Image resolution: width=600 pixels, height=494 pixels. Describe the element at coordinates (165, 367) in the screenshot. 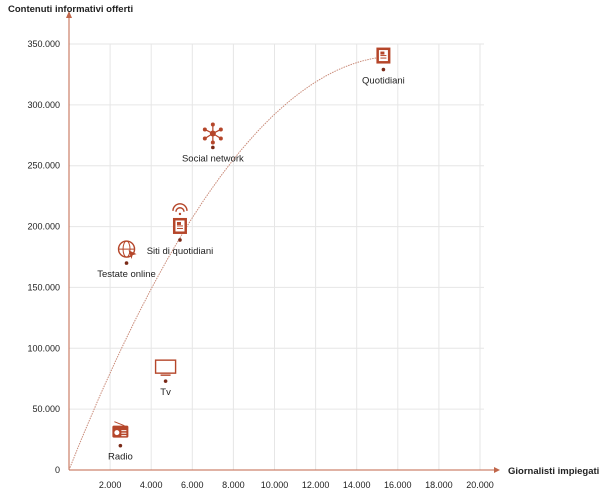

I see `tv-icon` at that location.